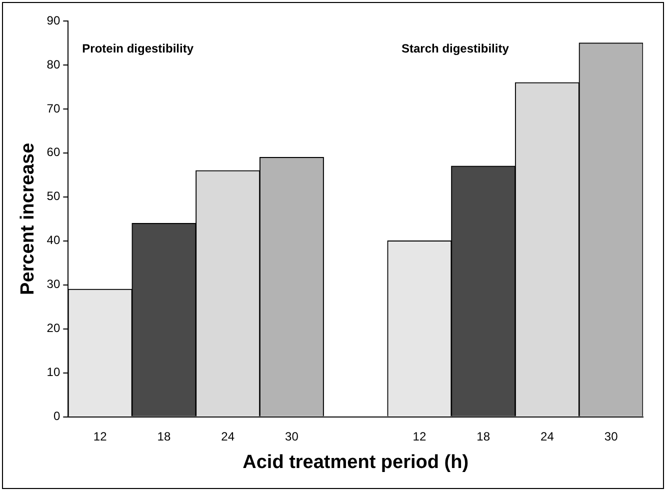 The height and width of the screenshot is (491, 666). Describe the element at coordinates (28, 218) in the screenshot. I see `y-axis-title: Percent increase` at that location.